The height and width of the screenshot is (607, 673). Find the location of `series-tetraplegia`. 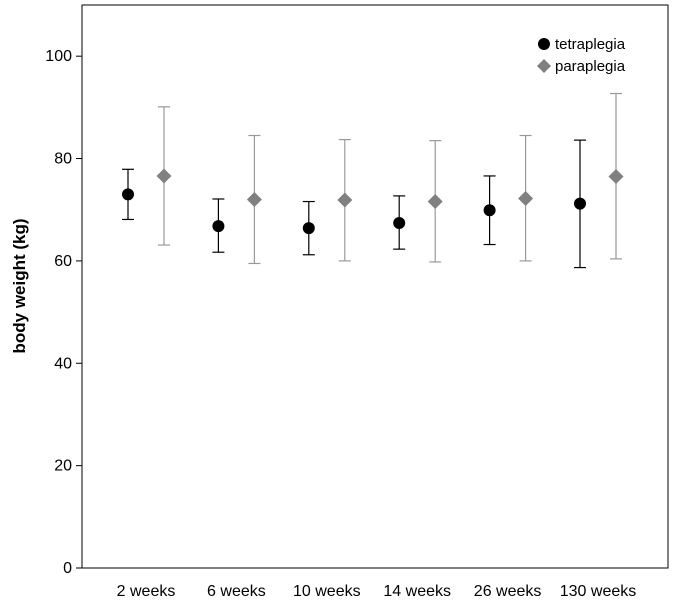

series-tetraplegia is located at coordinates (354, 204).